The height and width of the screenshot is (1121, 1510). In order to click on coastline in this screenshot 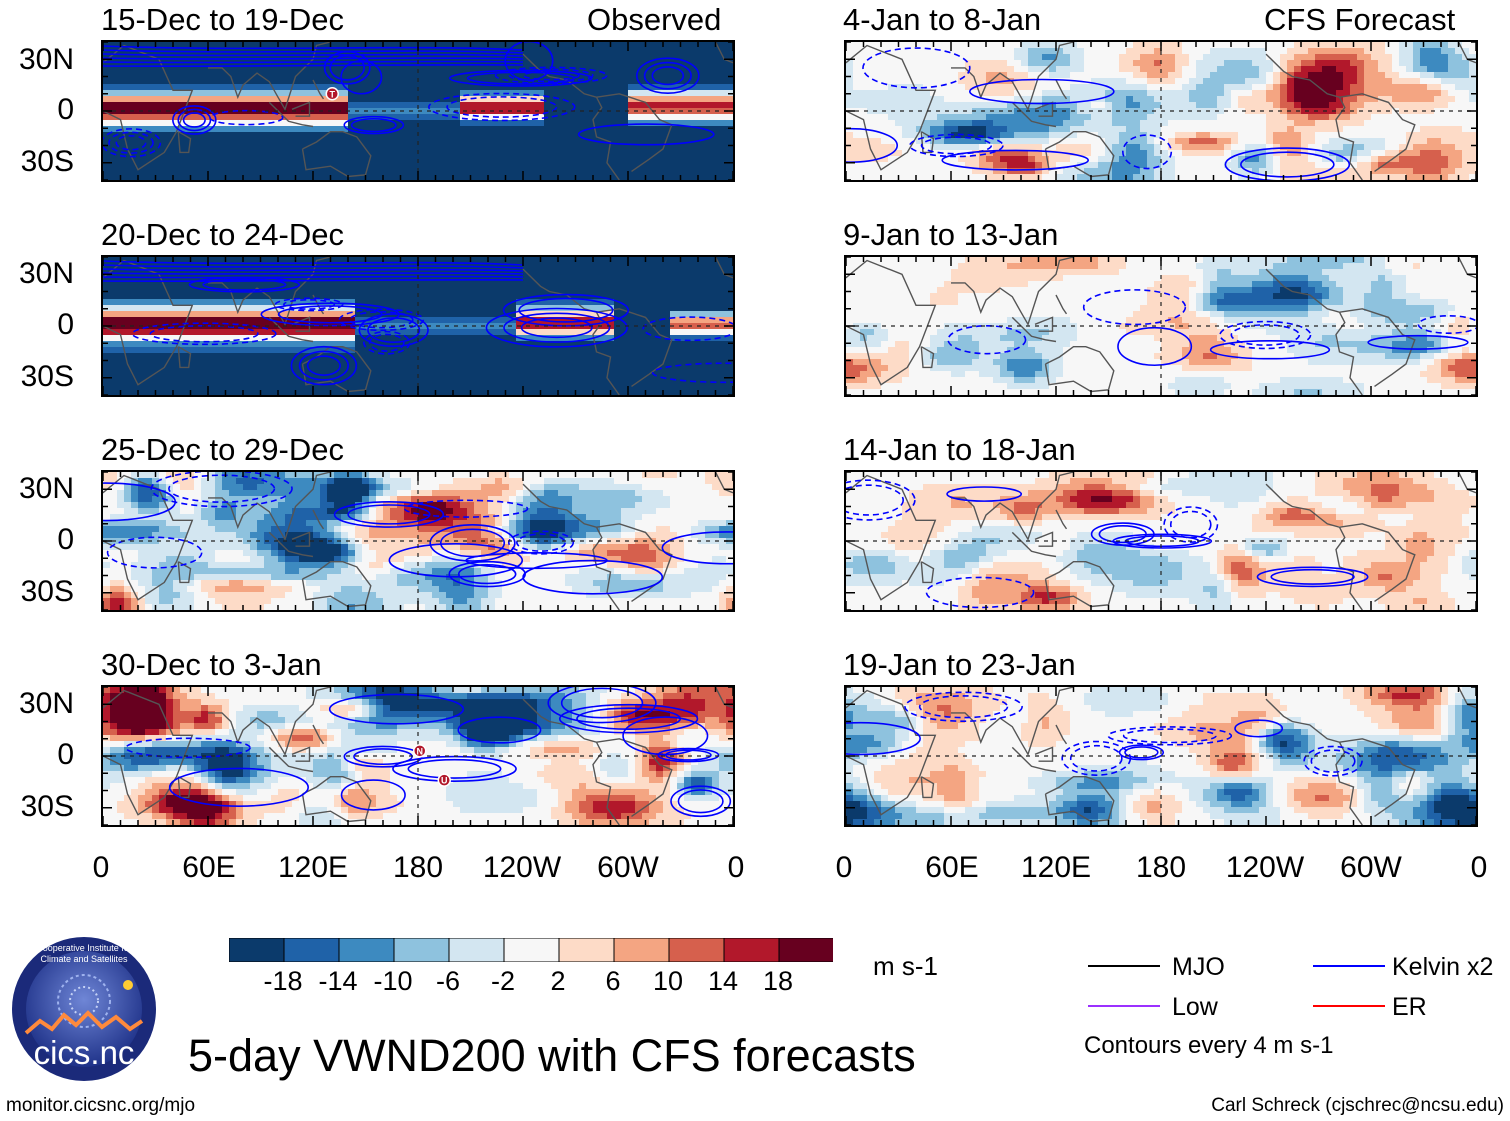, I will do `click(184, 357)`.